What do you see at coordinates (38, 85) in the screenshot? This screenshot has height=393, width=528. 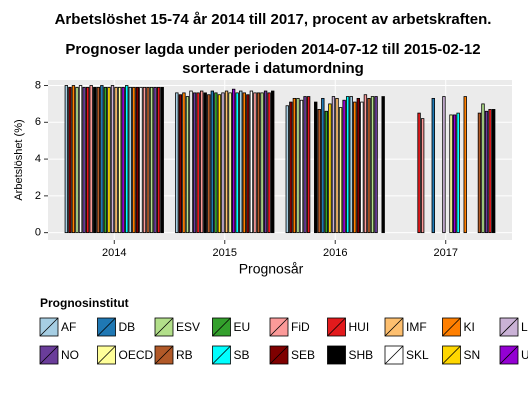 I see `y-tick-label: 8` at bounding box center [38, 85].